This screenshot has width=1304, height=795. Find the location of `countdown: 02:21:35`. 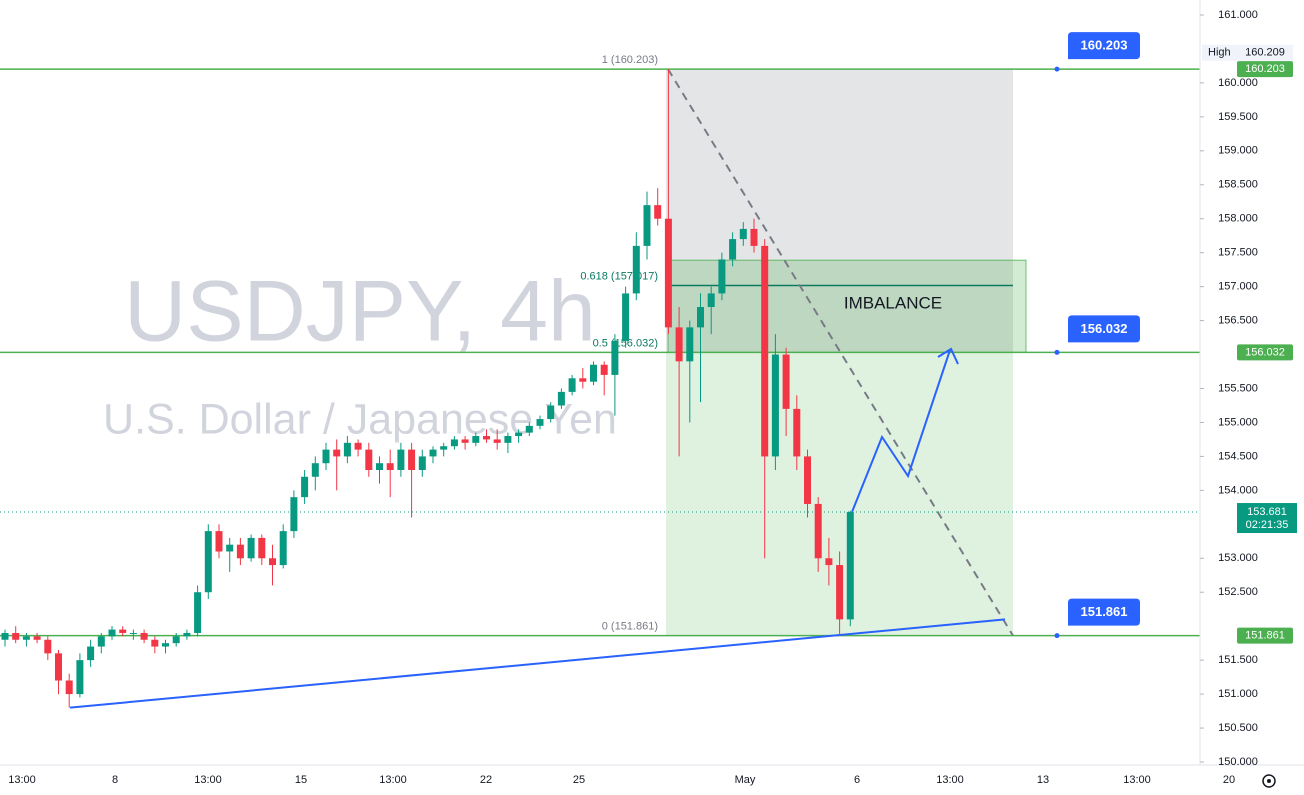

countdown: 02:21:35 is located at coordinates (1267, 525).